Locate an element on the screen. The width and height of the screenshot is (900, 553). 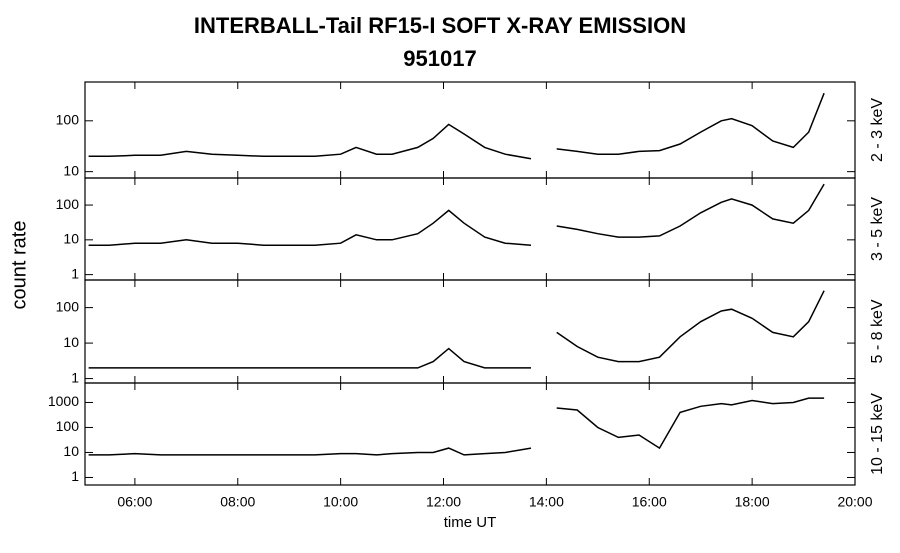
chart-subtitle: 951017 is located at coordinates (439, 58).